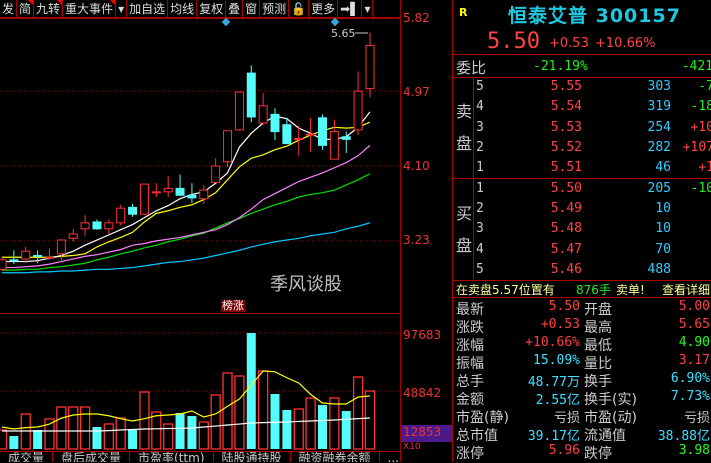  What do you see at coordinates (582, 150) in the screenshot?
I see `sell-level-row: 2 5.52 282 +107` at bounding box center [582, 150].